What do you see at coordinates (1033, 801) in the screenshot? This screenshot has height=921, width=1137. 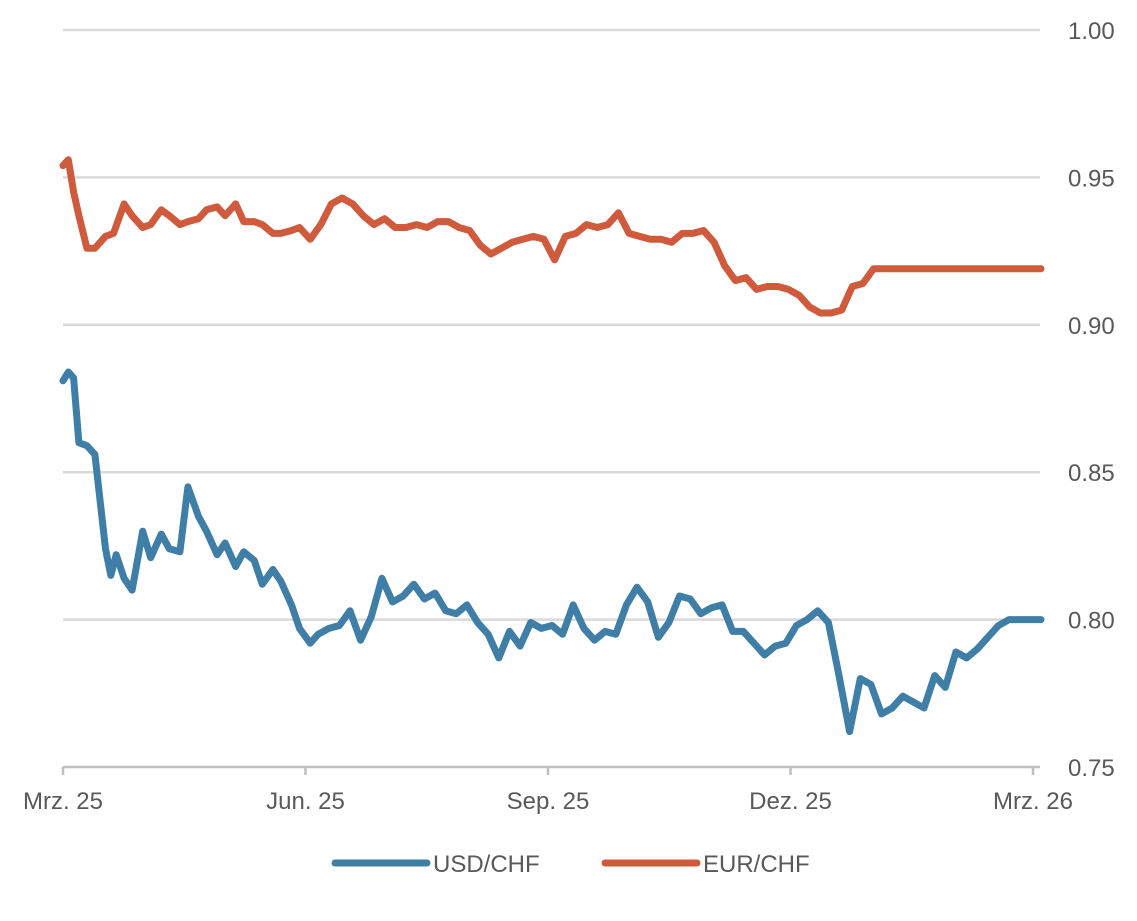 I see `x-tick-label: Mrz. 26` at bounding box center [1033, 801].